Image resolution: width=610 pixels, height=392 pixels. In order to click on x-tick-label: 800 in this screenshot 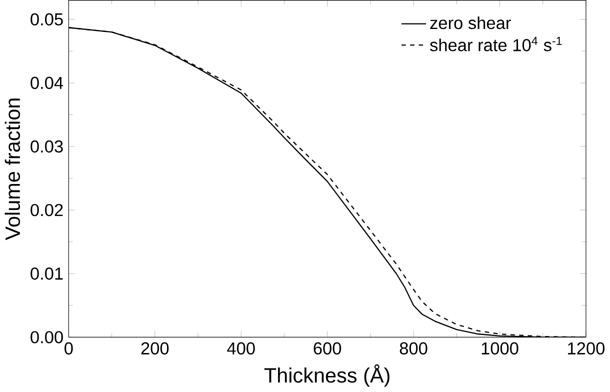, I will do `click(414, 348)`.